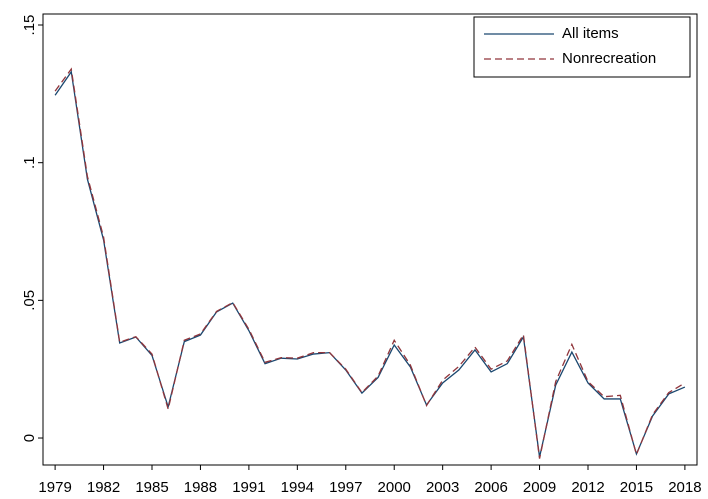 Image resolution: width=708 pixels, height=499 pixels. What do you see at coordinates (582, 47) in the screenshot?
I see `legend-box` at bounding box center [582, 47].